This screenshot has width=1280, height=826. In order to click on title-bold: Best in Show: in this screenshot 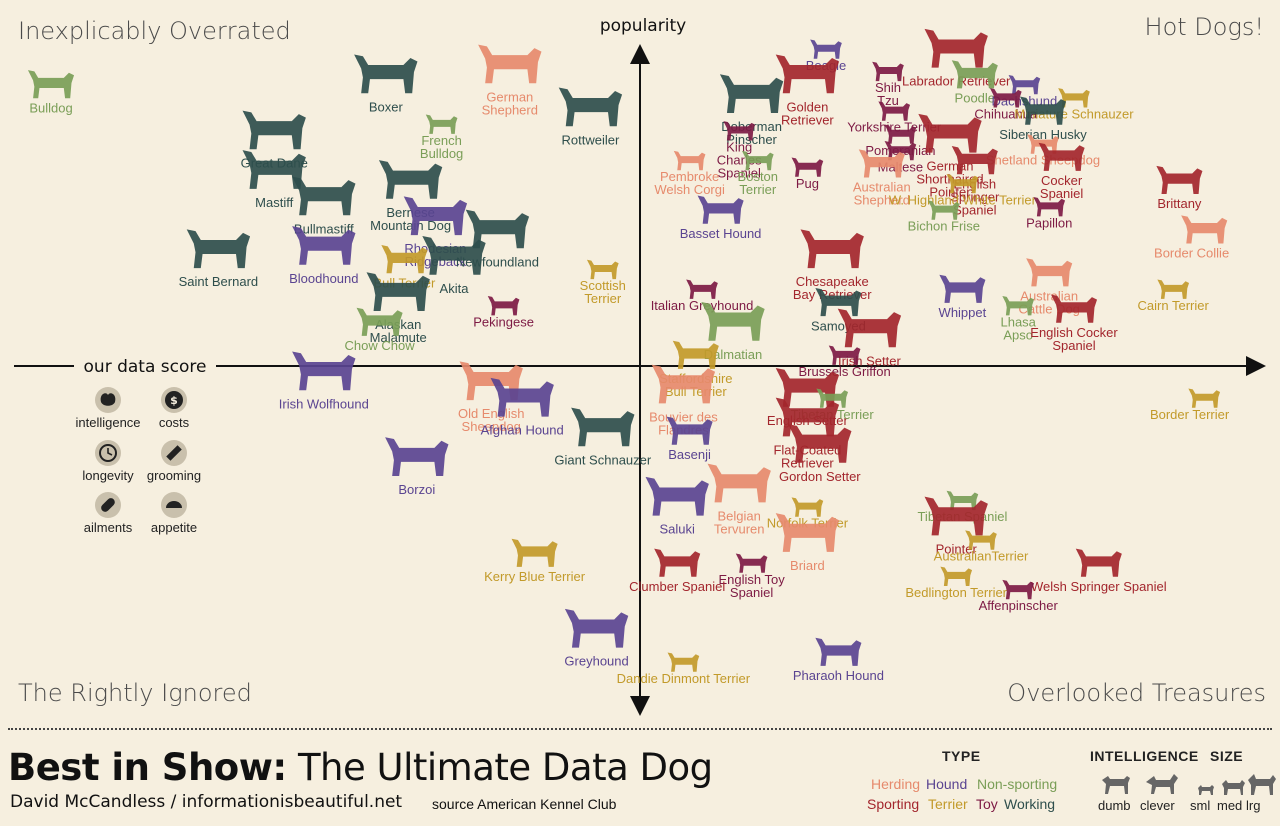, I will do `click(147, 767)`.